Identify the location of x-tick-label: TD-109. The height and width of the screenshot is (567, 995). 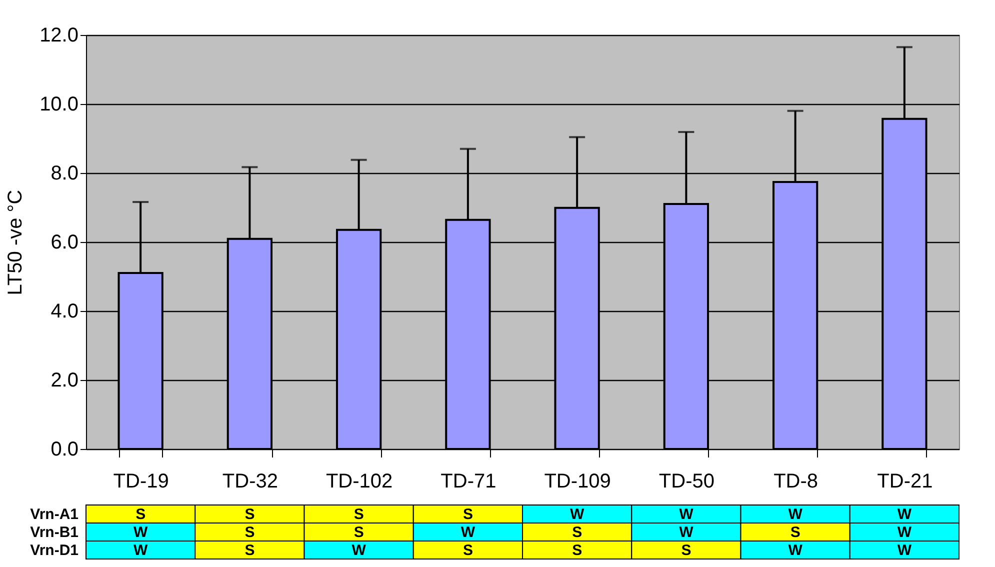
(577, 481).